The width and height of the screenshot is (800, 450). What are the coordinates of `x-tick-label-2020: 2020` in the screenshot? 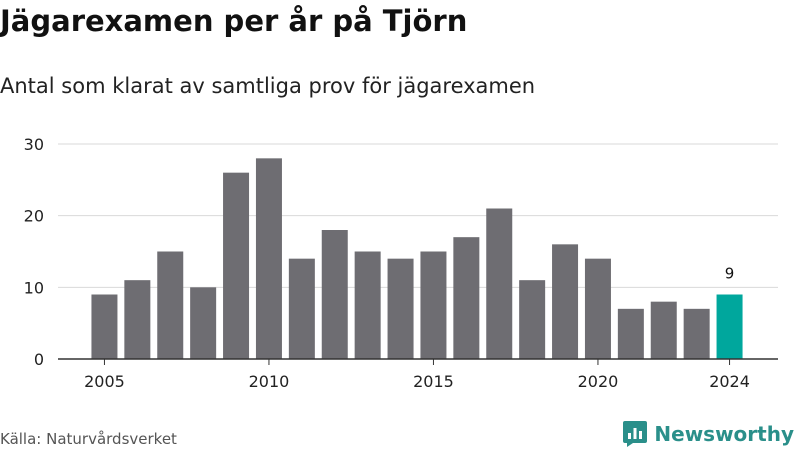 It's located at (598, 381).